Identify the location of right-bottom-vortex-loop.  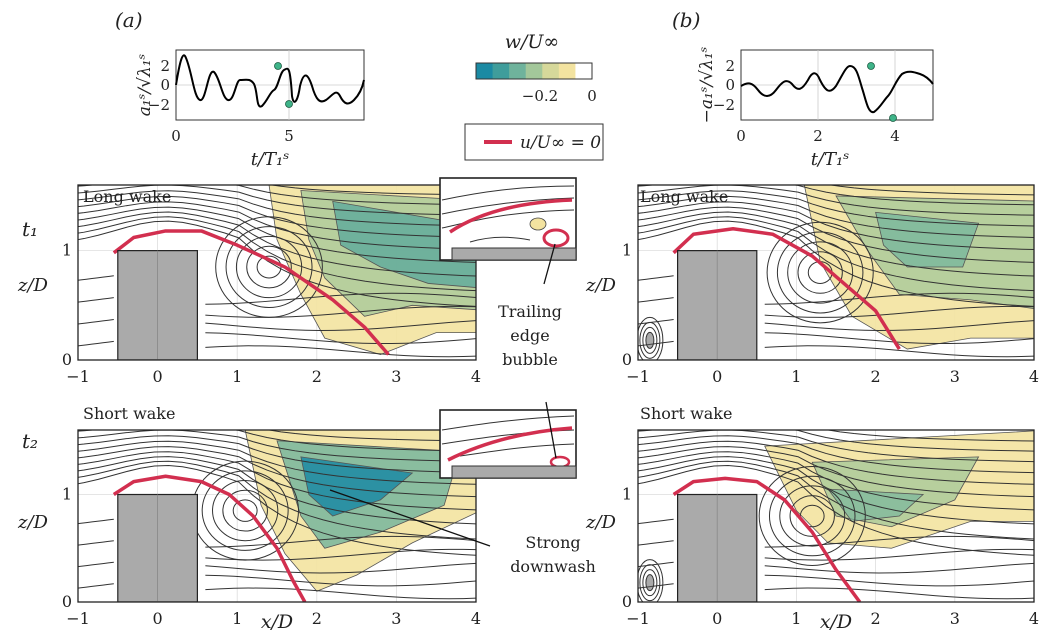
(812, 516).